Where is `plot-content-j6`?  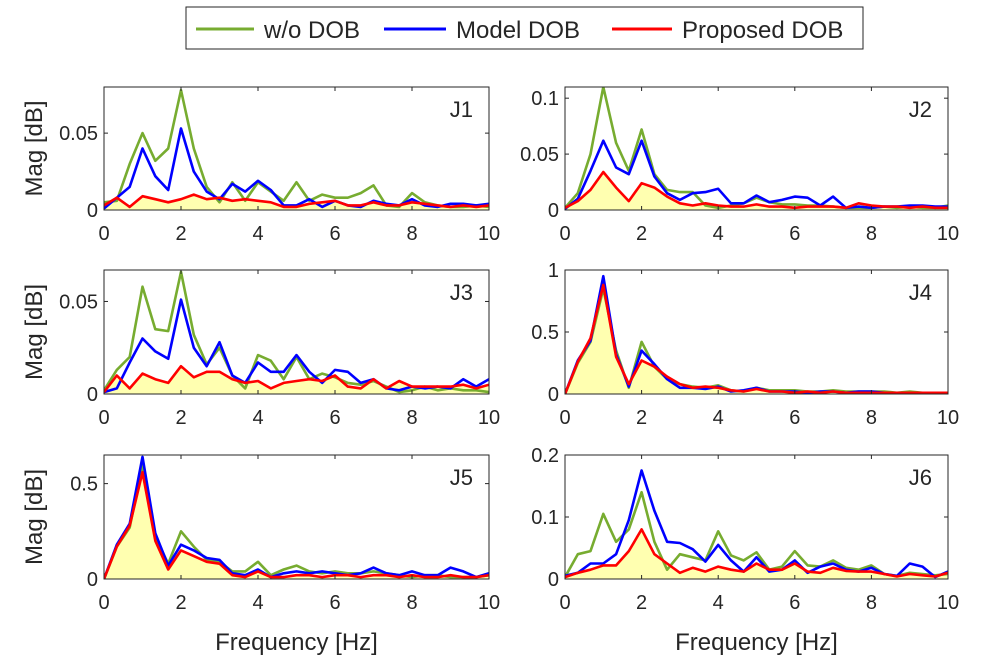
plot-content-j6 is located at coordinates (756, 524).